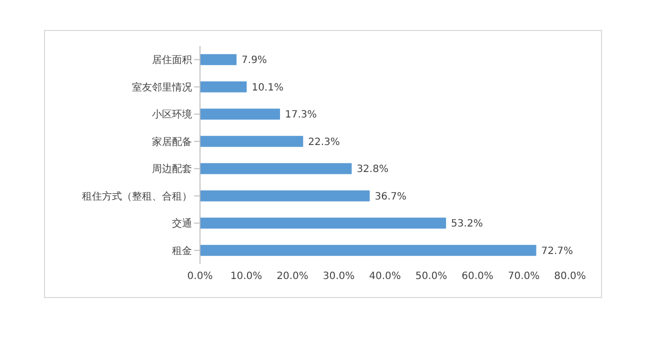 The width and height of the screenshot is (650, 345). I want to click on y-tick-label: 交通, so click(182, 224).